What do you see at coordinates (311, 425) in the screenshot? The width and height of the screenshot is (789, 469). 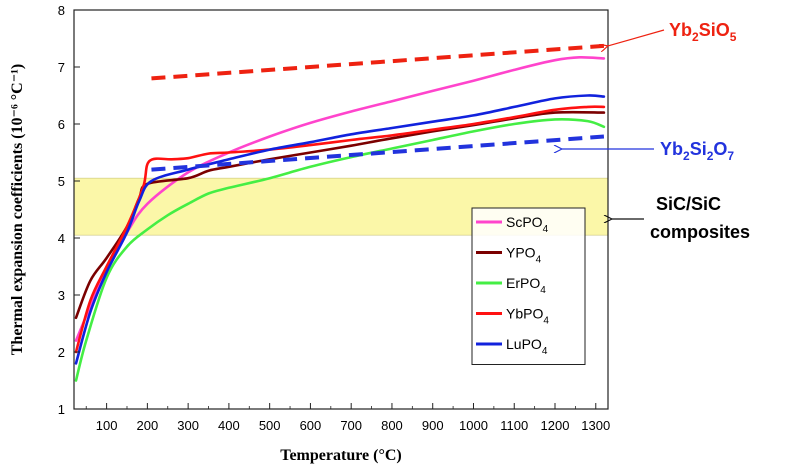 I see `x-tick-label-600: 600` at bounding box center [311, 425].